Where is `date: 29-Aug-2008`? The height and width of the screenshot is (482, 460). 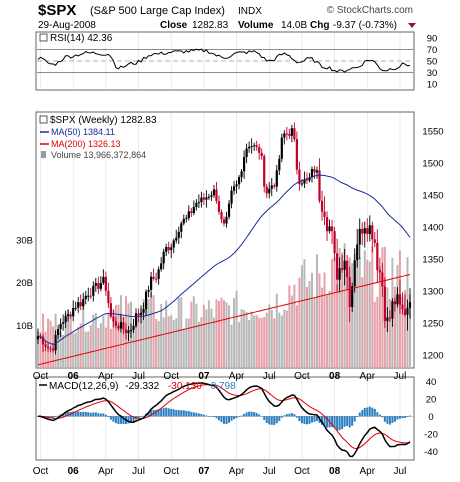
date: 29-Aug-2008 is located at coordinates (67, 25).